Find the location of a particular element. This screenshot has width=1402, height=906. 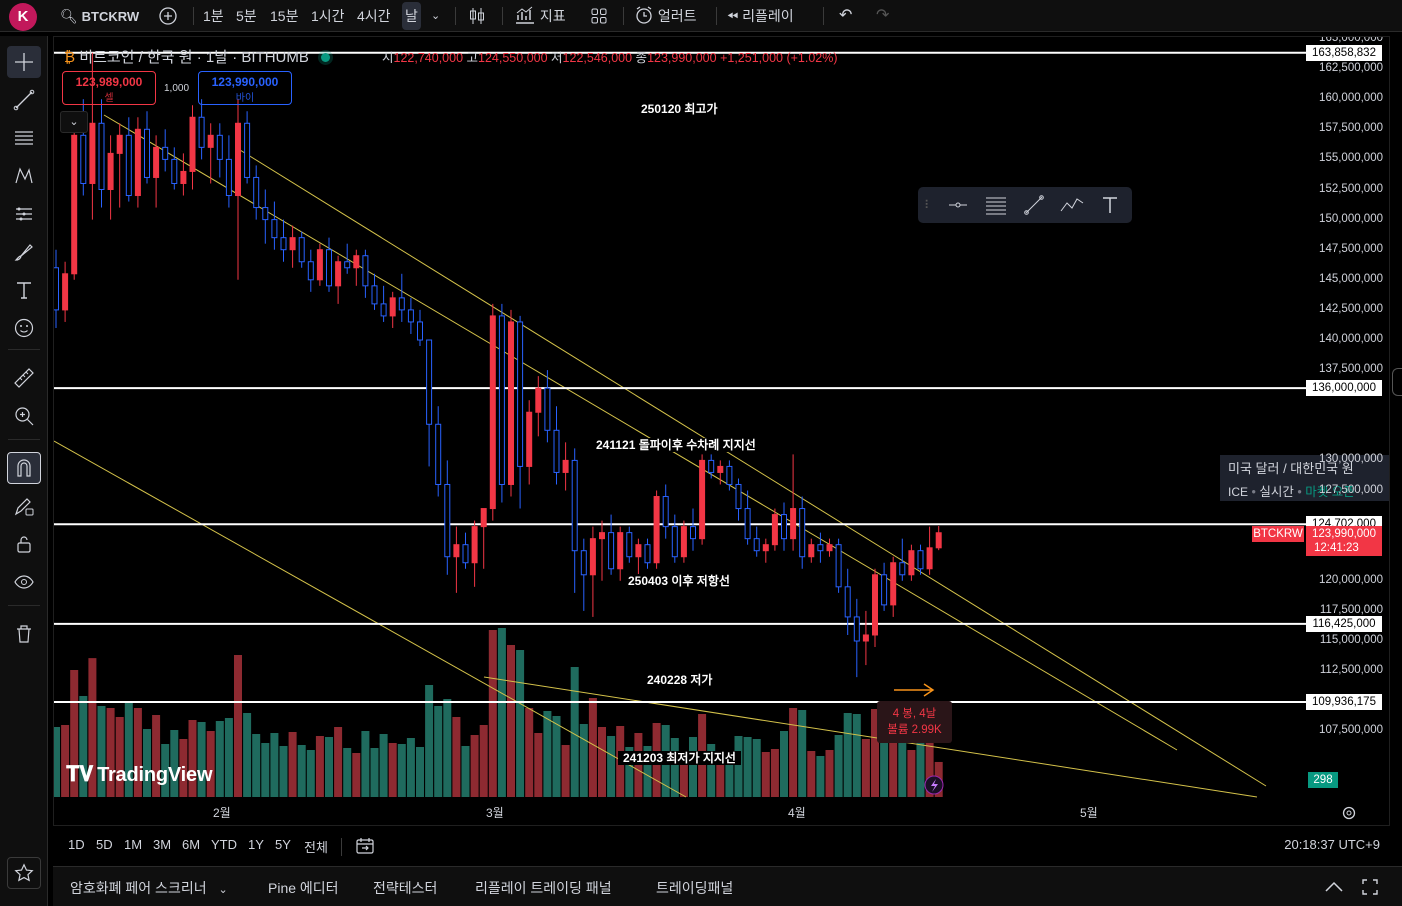

trendline-tool-icon is located at coordinates (1034, 205).